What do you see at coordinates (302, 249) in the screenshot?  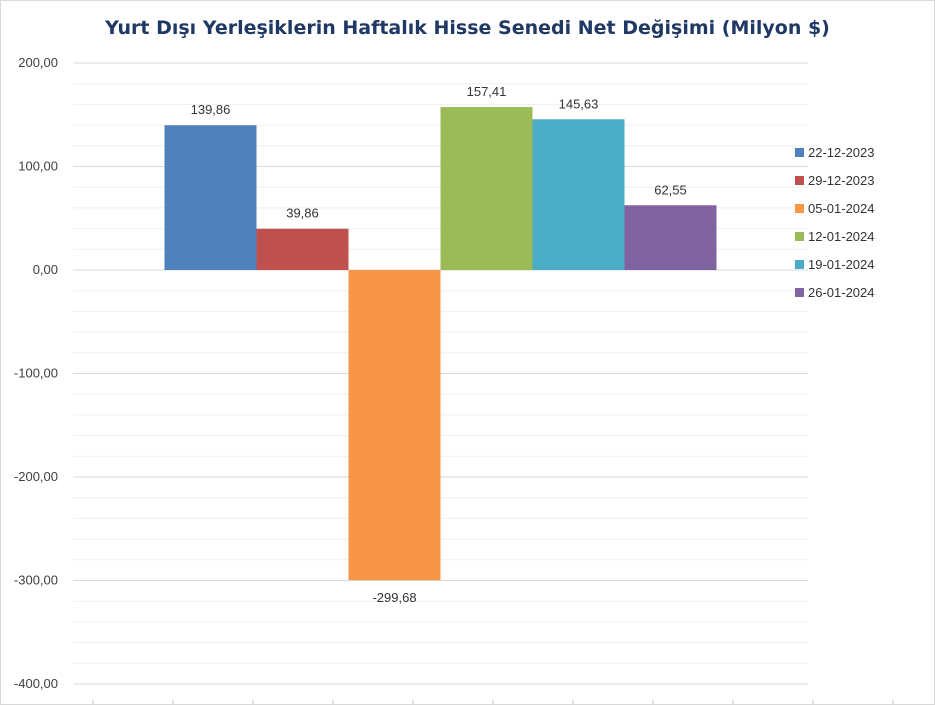 I see `bar-29-12-2023` at bounding box center [302, 249].